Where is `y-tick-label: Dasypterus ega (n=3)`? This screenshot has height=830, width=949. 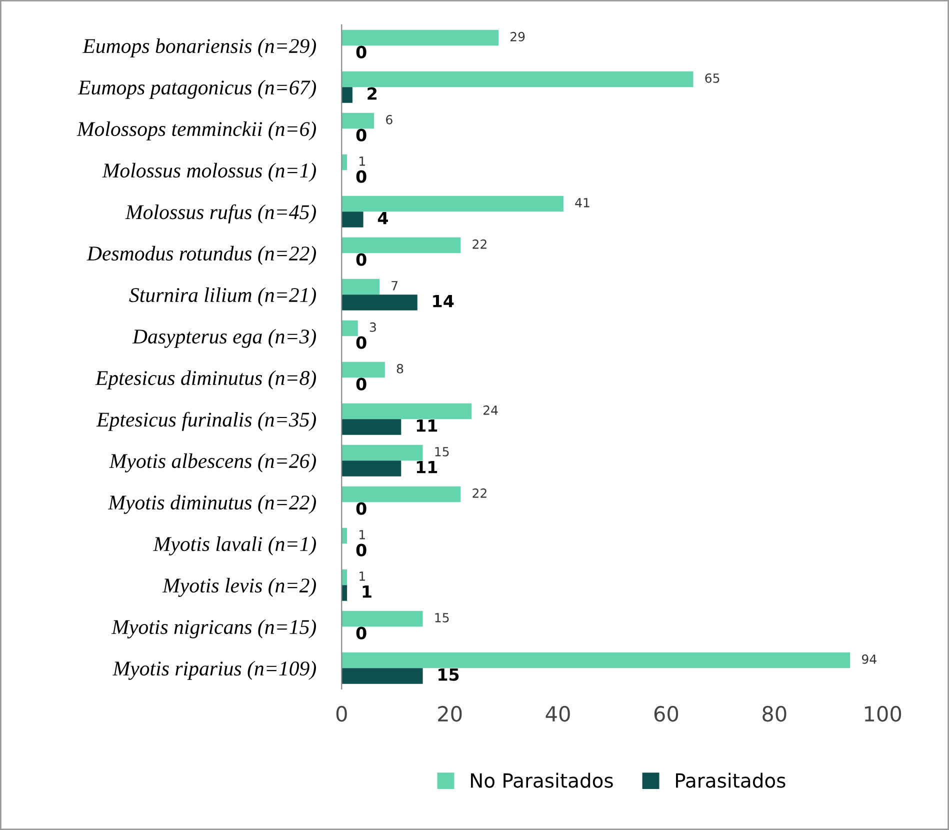 y-tick-label: Dasypterus ega (n=3) is located at coordinates (224, 338).